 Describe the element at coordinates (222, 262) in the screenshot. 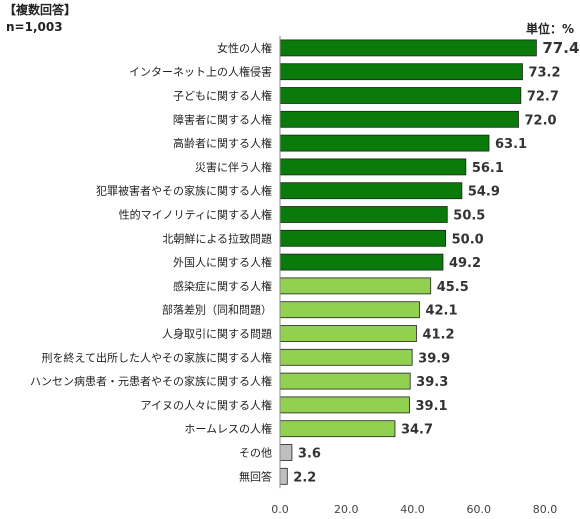

I see `category-label: 外国人に関する人権` at that location.